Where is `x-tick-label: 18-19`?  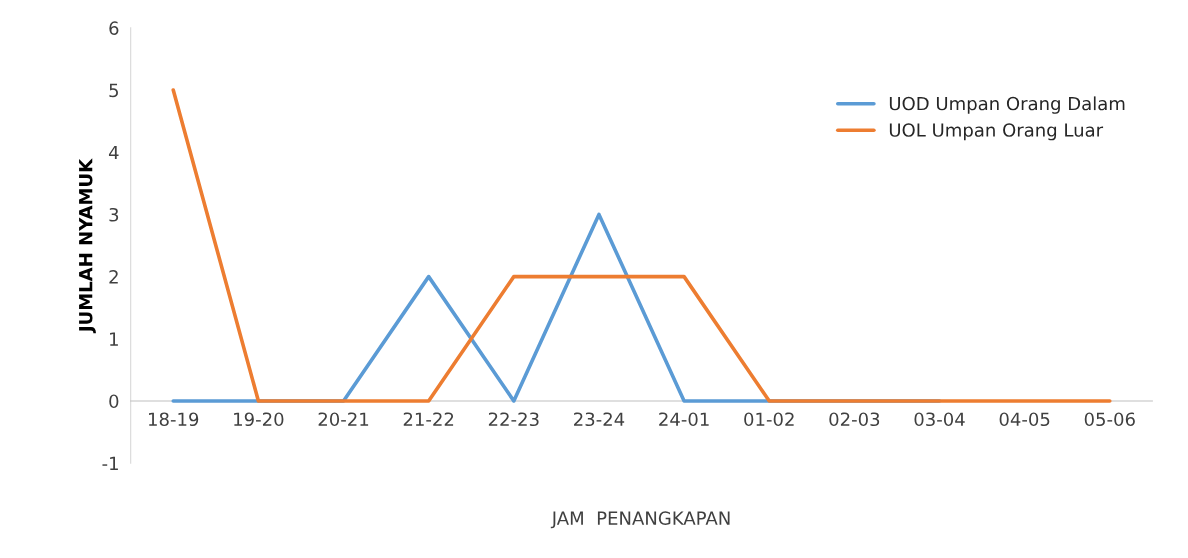 x-tick-label: 18-19 is located at coordinates (174, 419).